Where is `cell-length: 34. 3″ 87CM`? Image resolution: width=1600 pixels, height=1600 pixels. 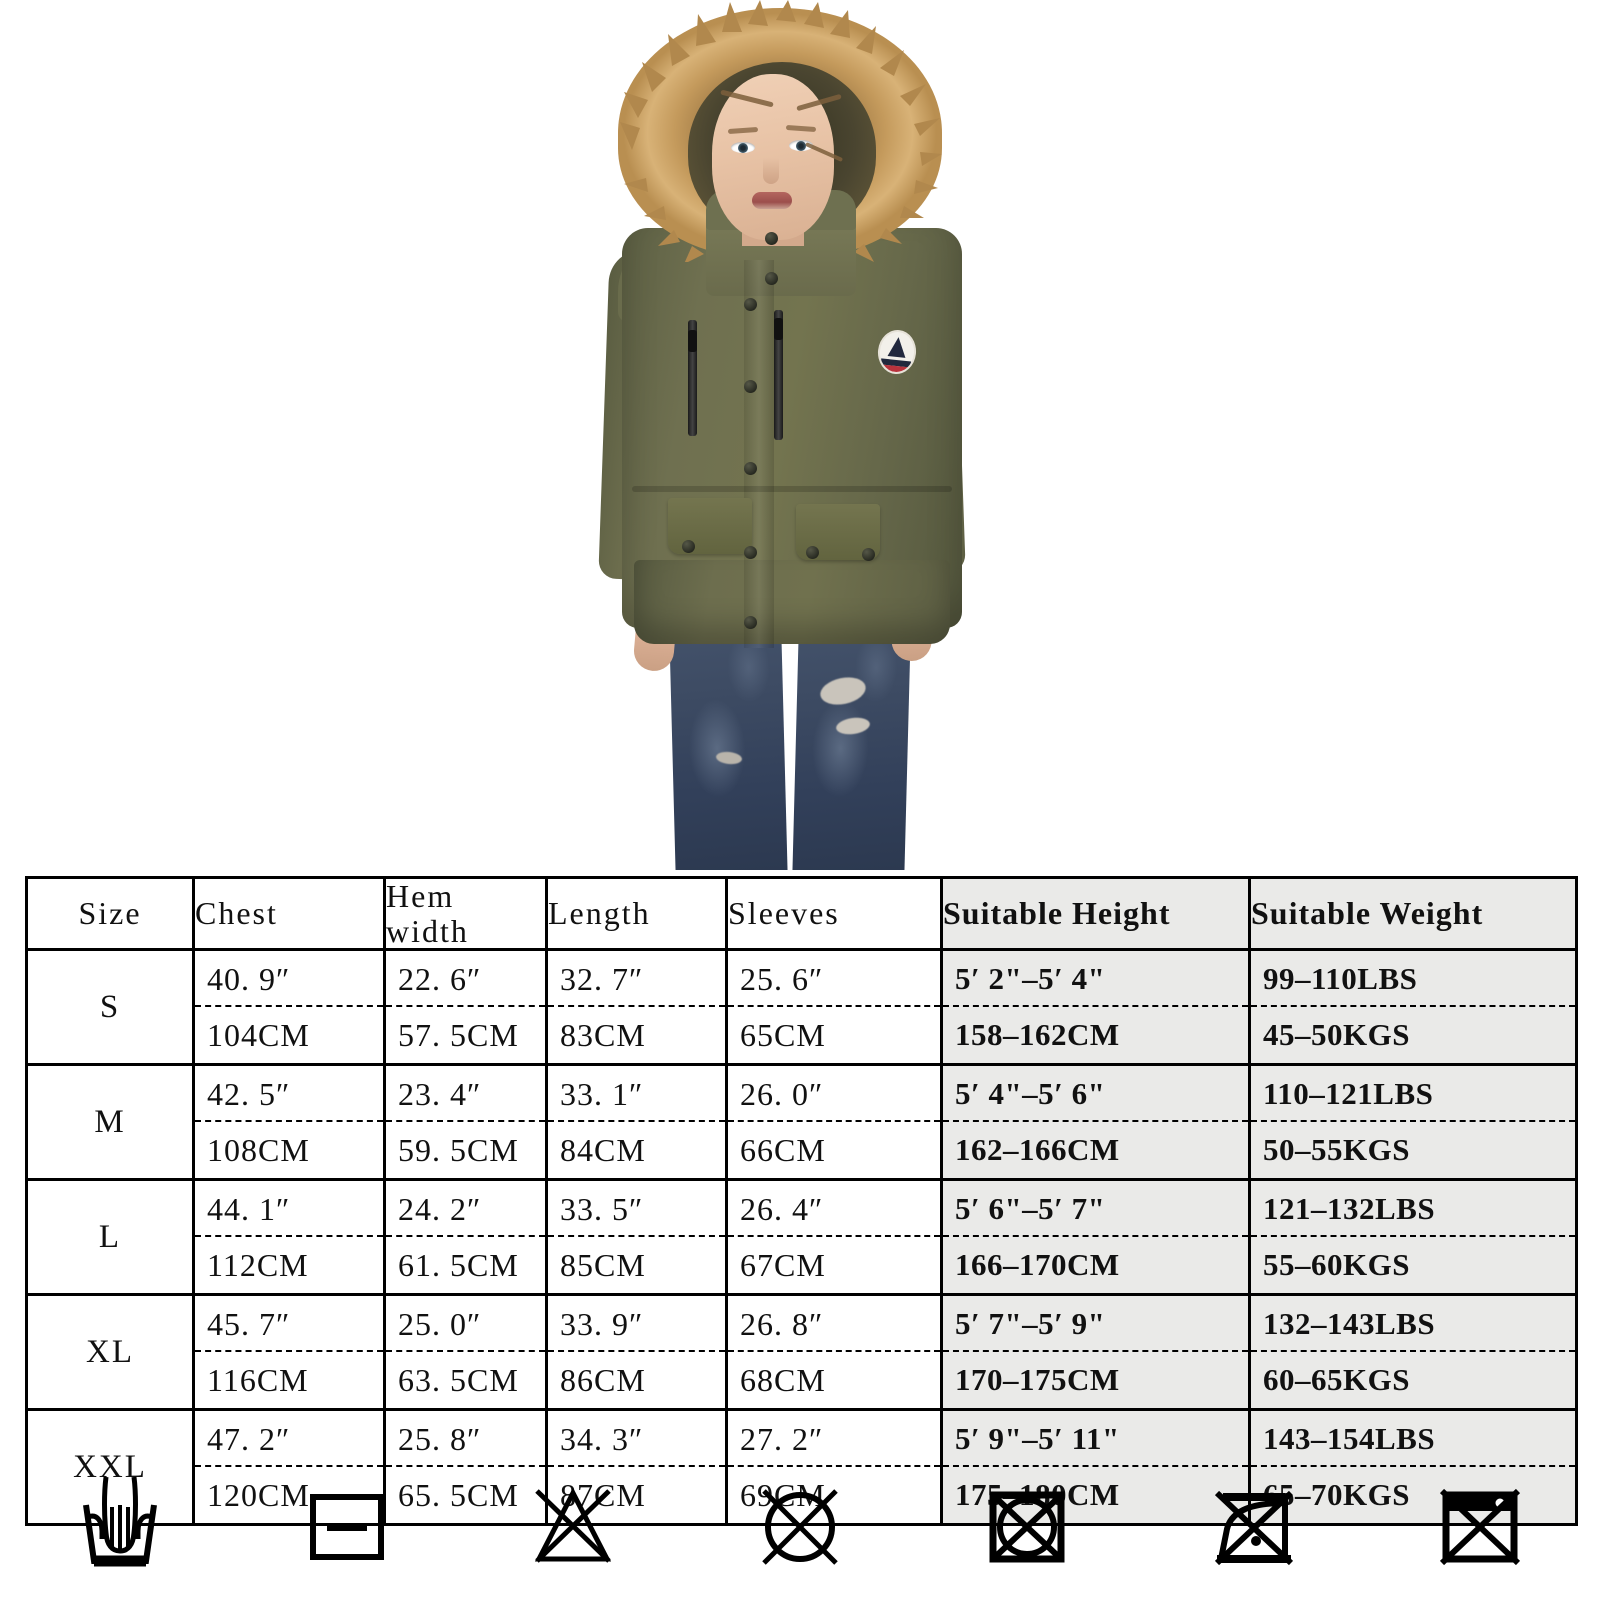 cell-length: 34. 3″ 87CM is located at coordinates (636, 1467).